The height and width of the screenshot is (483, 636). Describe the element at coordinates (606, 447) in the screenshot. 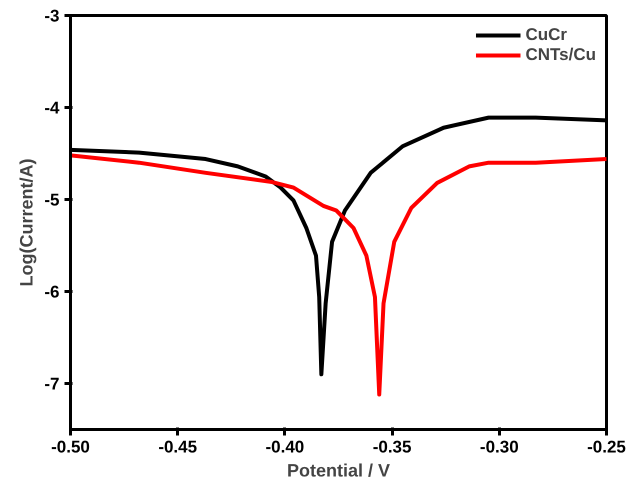

I see `x-tick-label: -0.25` at that location.